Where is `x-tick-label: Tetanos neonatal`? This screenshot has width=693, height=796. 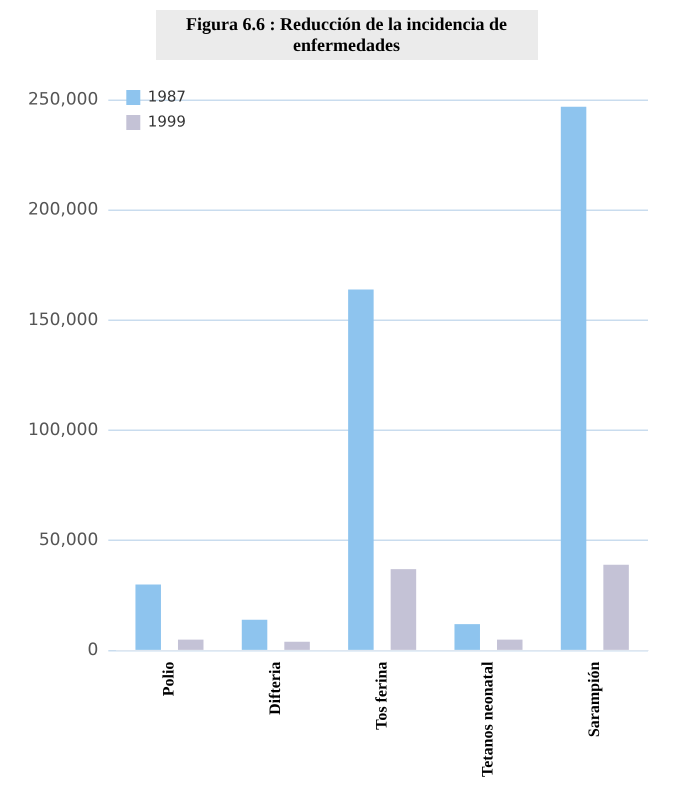
x-tick-label: Tetanos neonatal is located at coordinates (488, 719).